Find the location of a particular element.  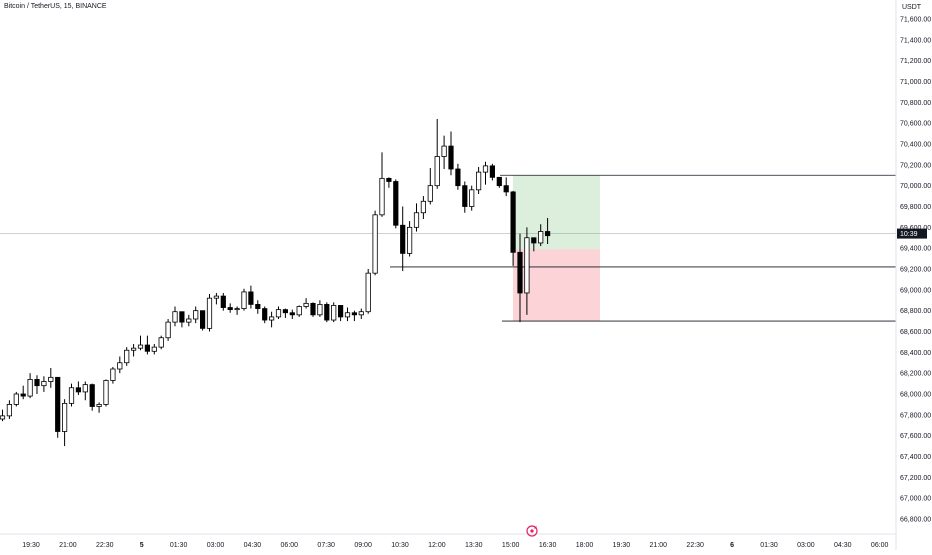

symbol-title: Bitcoin / TetherUS, 15, BINANCE is located at coordinates (55, 6).